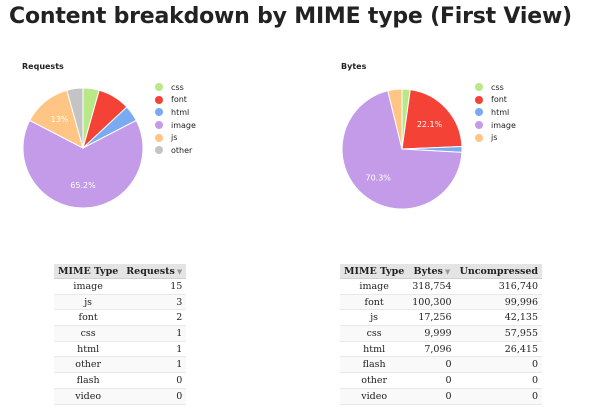 The height and width of the screenshot is (414, 600). I want to click on data-label-image: 65.2%, so click(83, 185).